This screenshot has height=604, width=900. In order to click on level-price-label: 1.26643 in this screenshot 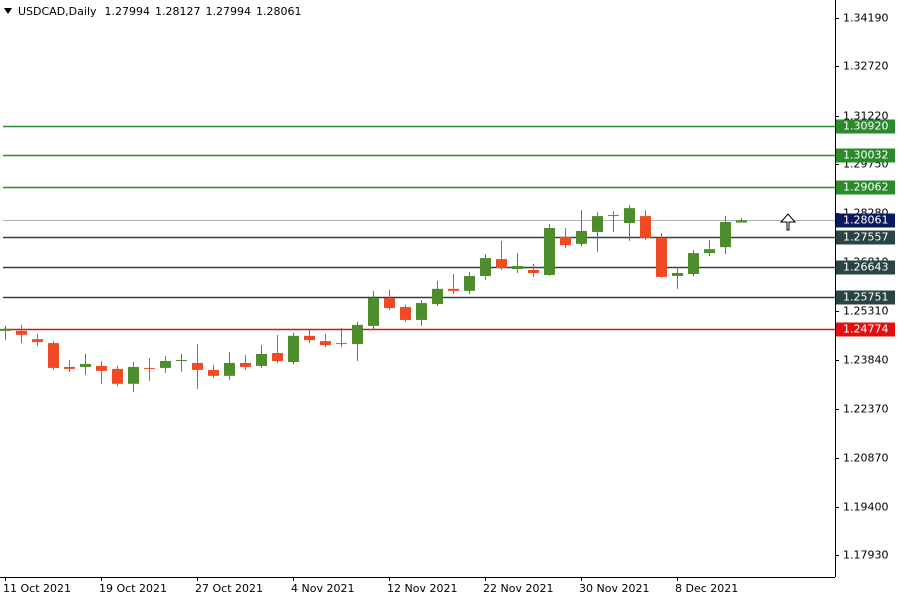, I will do `click(866, 267)`.